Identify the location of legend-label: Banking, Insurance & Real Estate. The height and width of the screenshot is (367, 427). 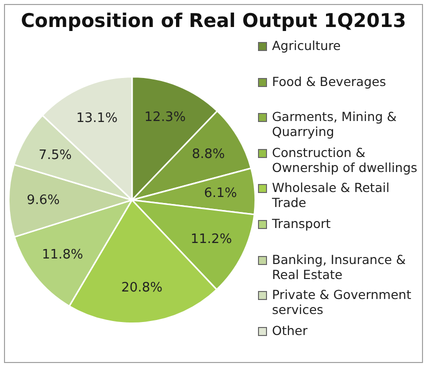
(339, 267).